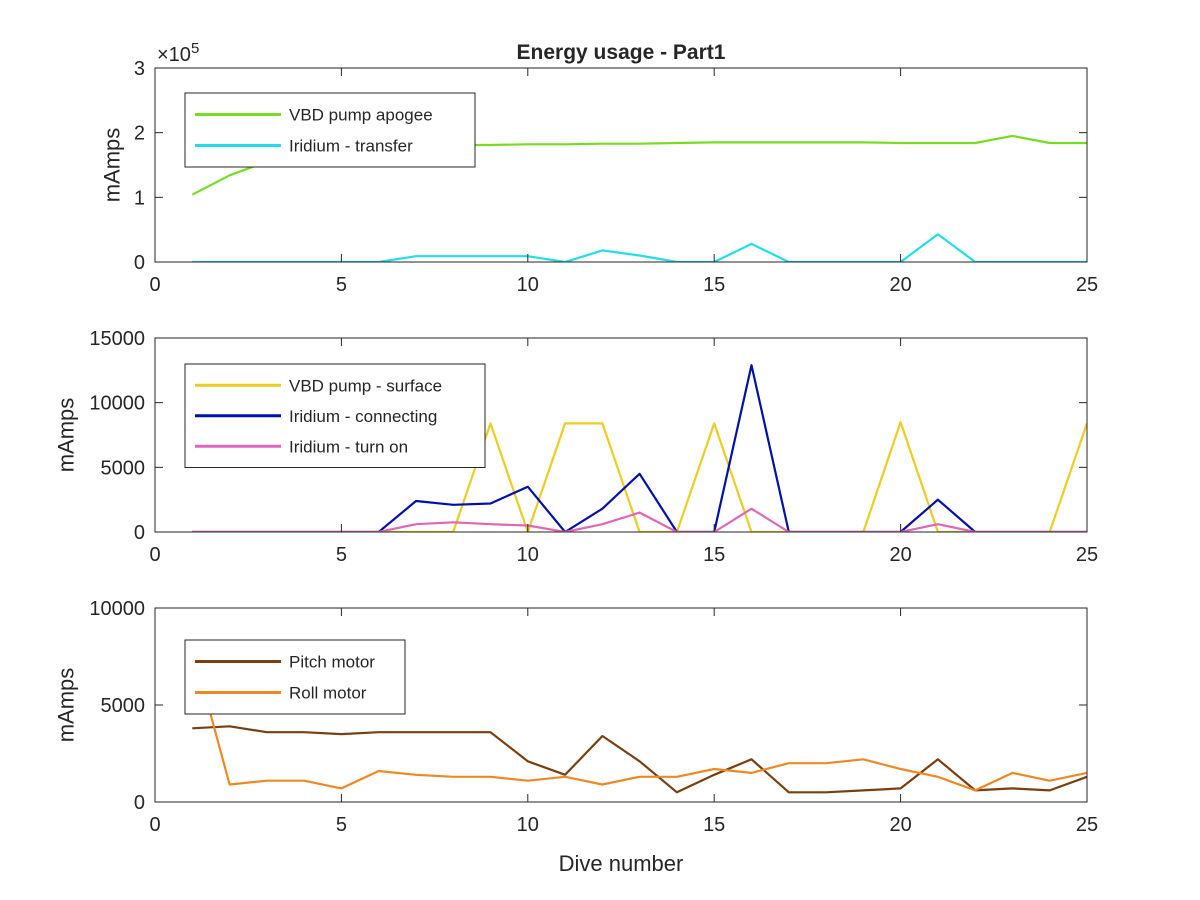 Image resolution: width=1200 pixels, height=900 pixels. I want to click on y-tick-label: 15000, so click(117, 339).